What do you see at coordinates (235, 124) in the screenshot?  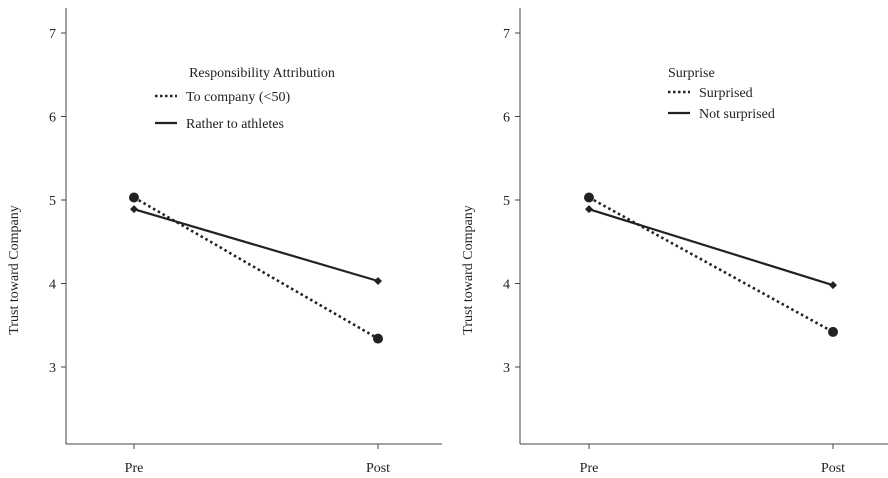 I see `legend-label-2: Rather to athletes` at bounding box center [235, 124].